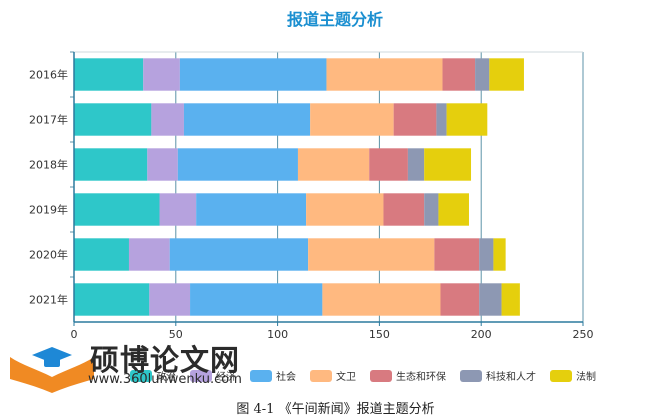 This screenshot has width=671, height=419. I want to click on legend-label: 政治, so click(166, 376).